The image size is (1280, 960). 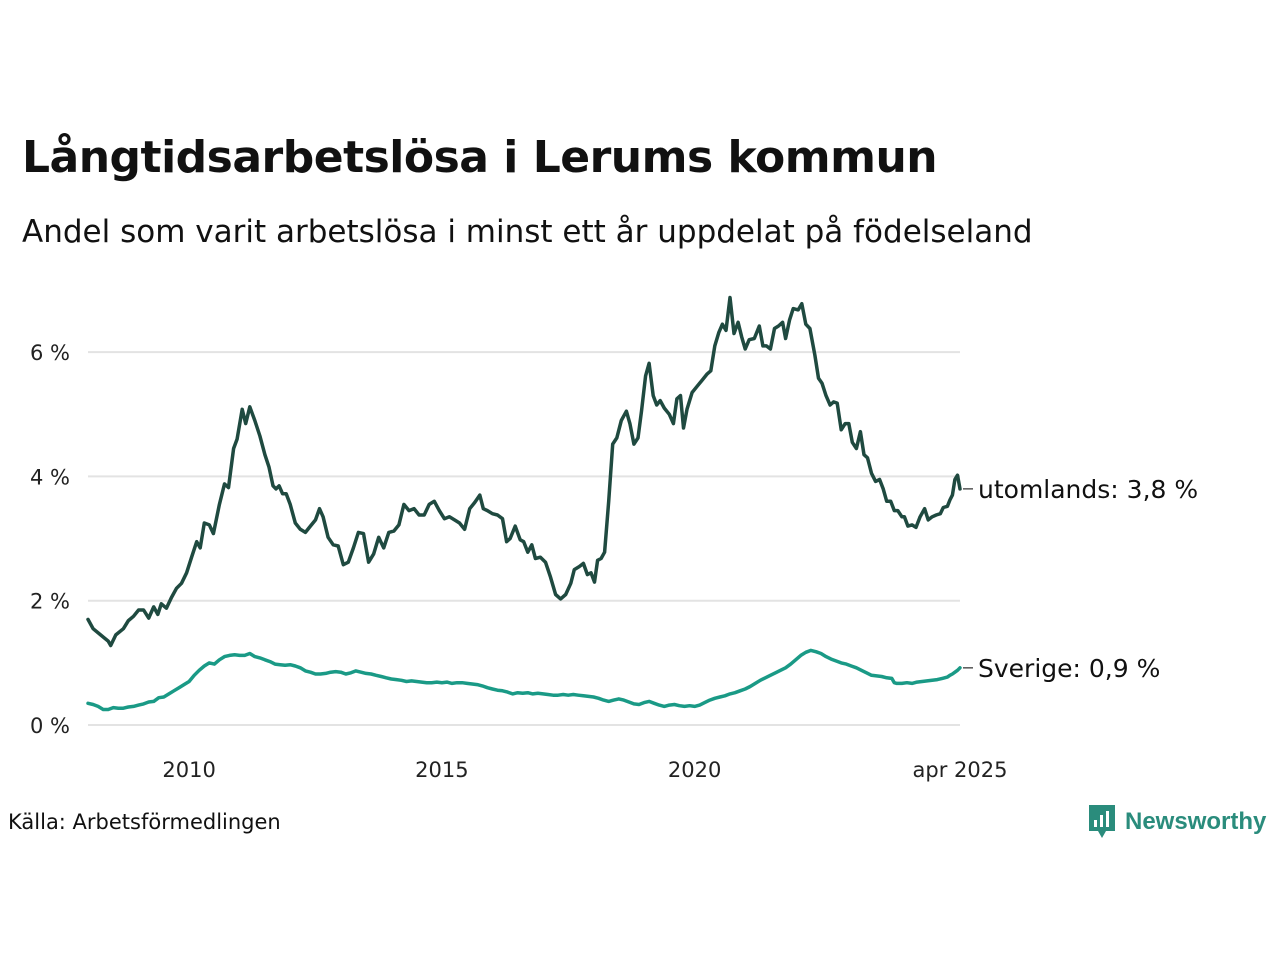 I want to click on y-tick-label: 2 %, so click(x=50, y=602).